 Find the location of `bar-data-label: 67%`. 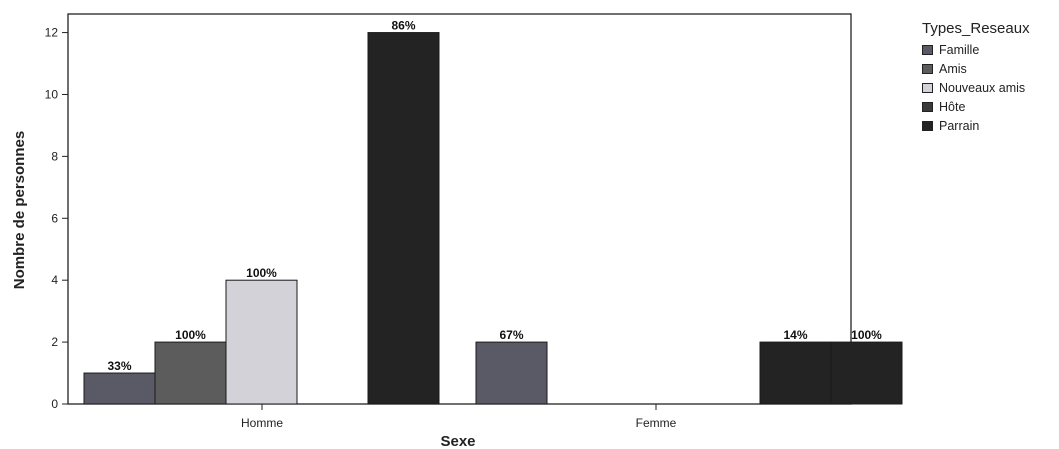

bar-data-label: 67% is located at coordinates (511, 335).